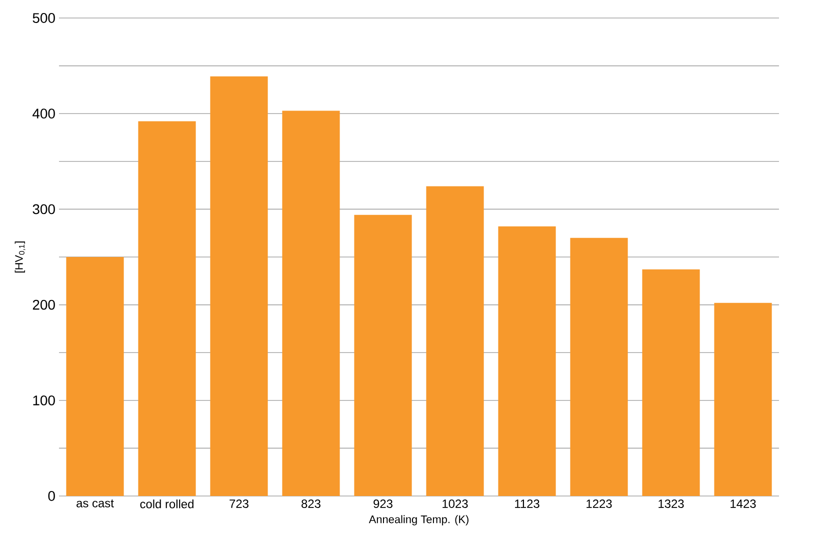  Describe the element at coordinates (43, 113) in the screenshot. I see `y-tick-label: 400` at that location.